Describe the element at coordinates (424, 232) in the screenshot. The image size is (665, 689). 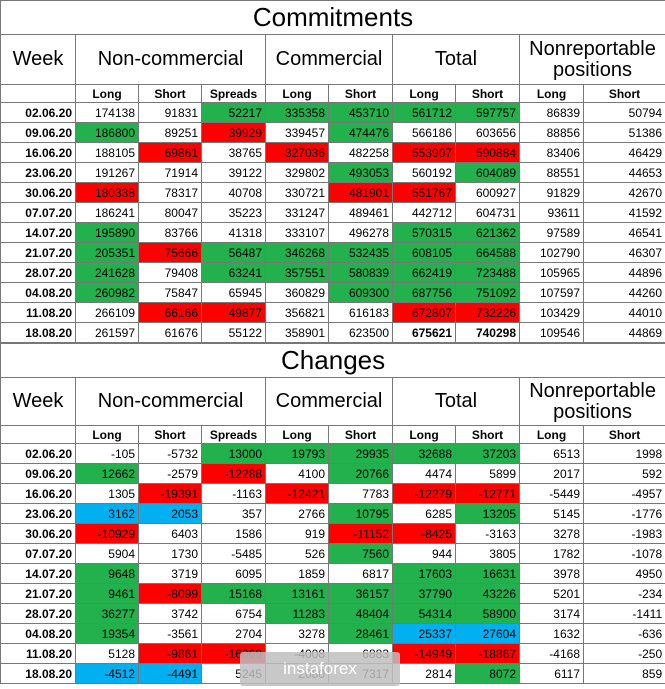
I see `value-cell: 570315` at that location.